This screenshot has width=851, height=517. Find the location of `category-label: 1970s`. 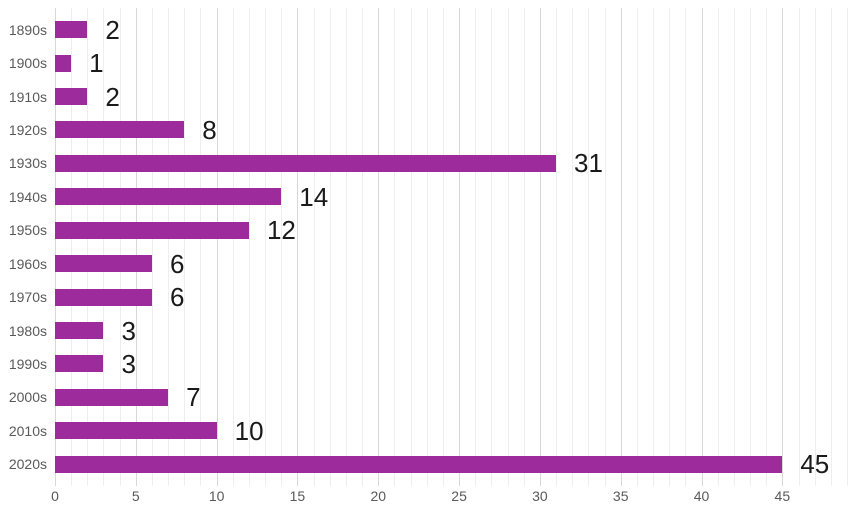

category-label: 1970s is located at coordinates (27, 297).